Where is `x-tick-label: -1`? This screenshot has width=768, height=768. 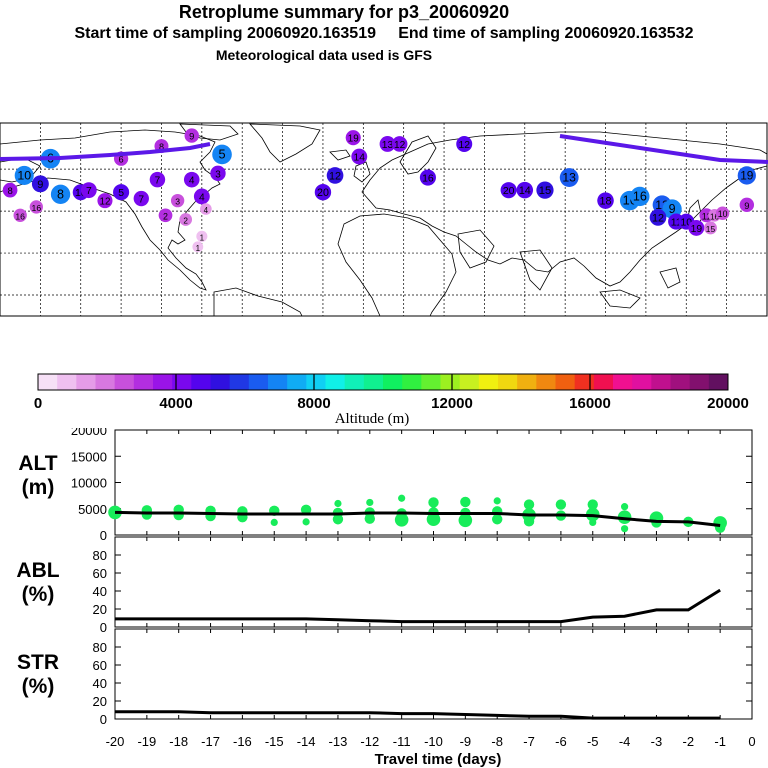 x-tick-label: -1 is located at coordinates (720, 741).